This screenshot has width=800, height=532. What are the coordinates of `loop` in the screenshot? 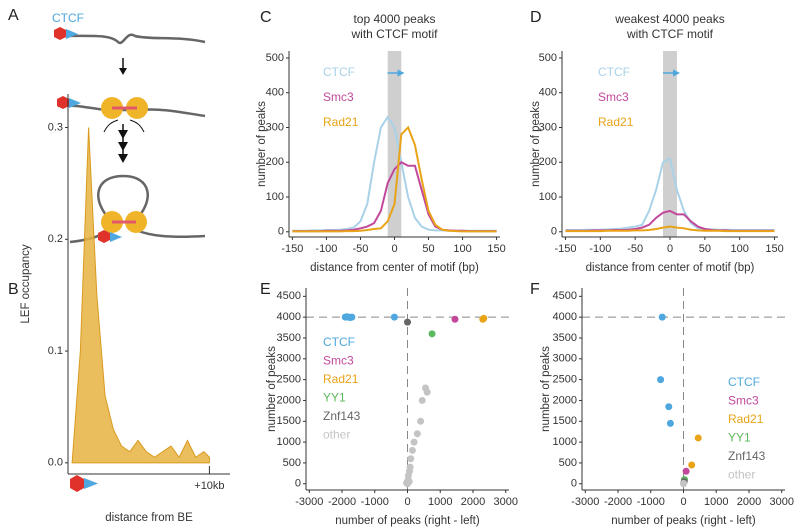 It's located at (123, 198).